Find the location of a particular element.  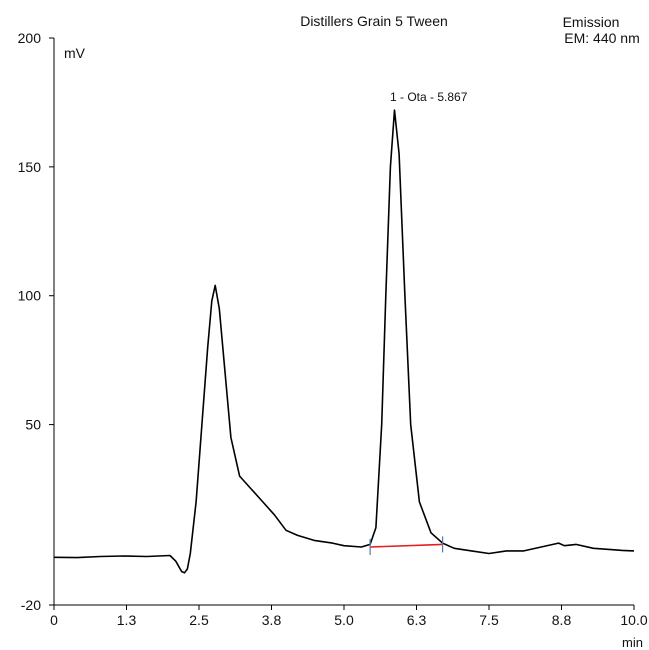

detector-label-line1: Emission is located at coordinates (591, 22).